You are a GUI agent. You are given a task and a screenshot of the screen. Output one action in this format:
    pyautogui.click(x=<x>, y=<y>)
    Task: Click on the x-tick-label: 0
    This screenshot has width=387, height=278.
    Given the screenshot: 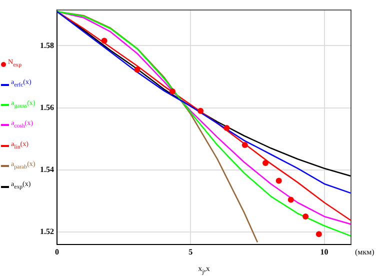 What is the action you would take?
    pyautogui.click(x=57, y=251)
    